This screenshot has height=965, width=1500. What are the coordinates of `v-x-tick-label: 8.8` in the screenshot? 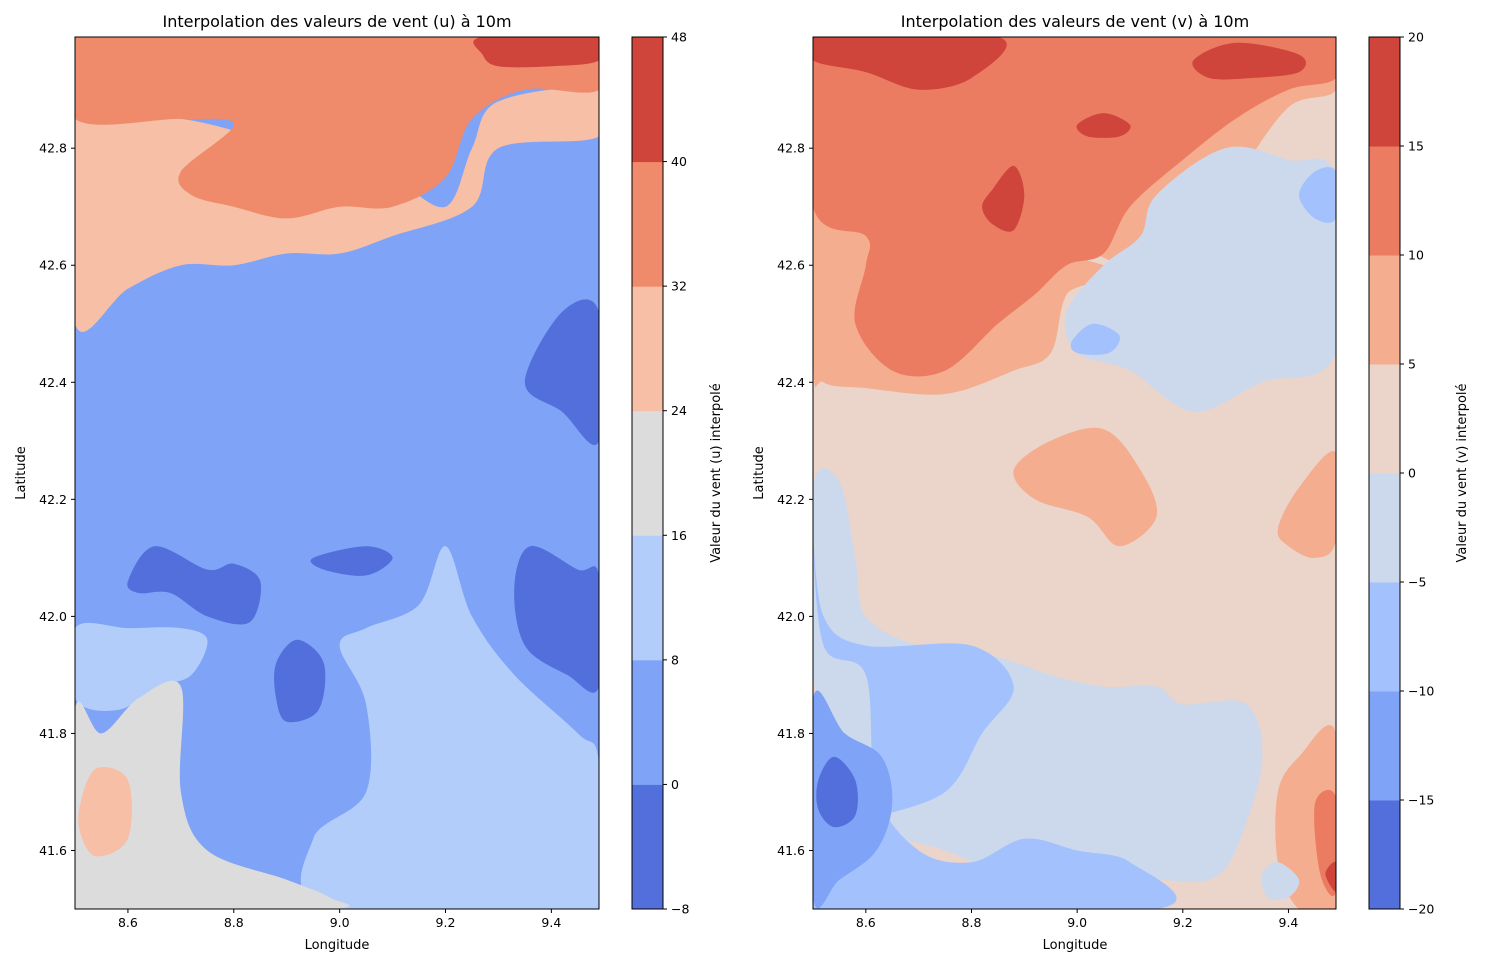 It's located at (972, 922).